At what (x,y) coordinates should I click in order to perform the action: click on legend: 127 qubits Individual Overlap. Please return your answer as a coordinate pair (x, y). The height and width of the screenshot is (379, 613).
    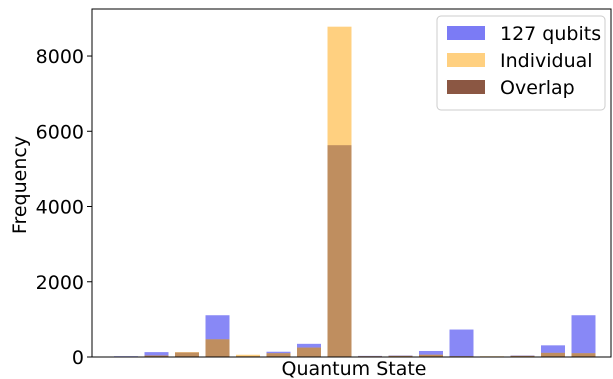
    Looking at the image, I should click on (521, 63).